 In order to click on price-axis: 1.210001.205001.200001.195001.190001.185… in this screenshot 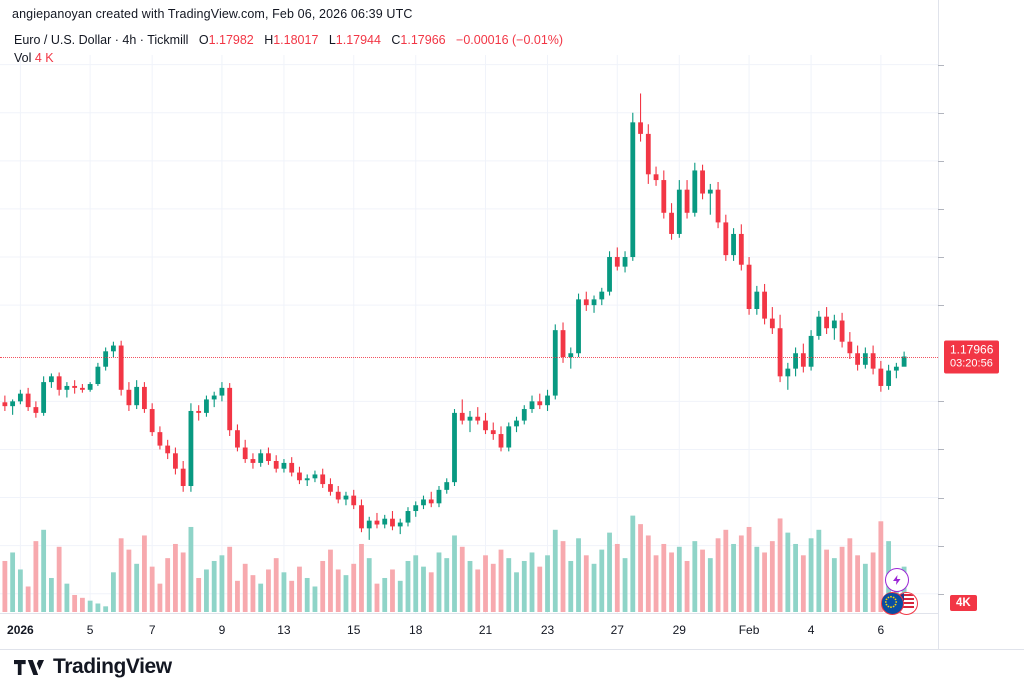, I will do `click(981, 334)`.